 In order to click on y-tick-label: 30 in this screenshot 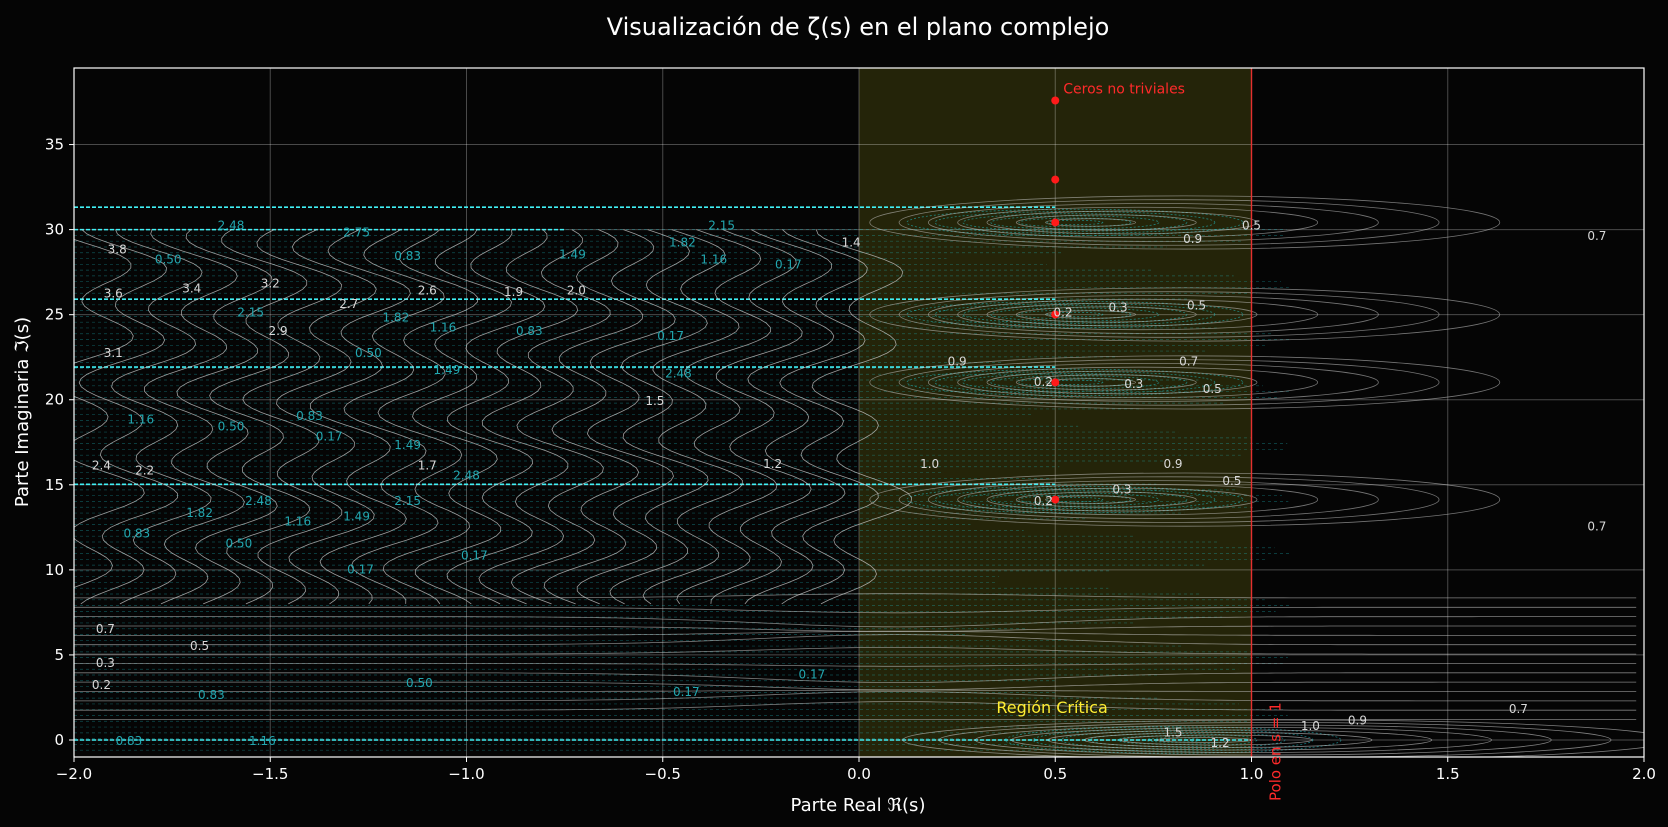, I will do `click(54, 230)`.